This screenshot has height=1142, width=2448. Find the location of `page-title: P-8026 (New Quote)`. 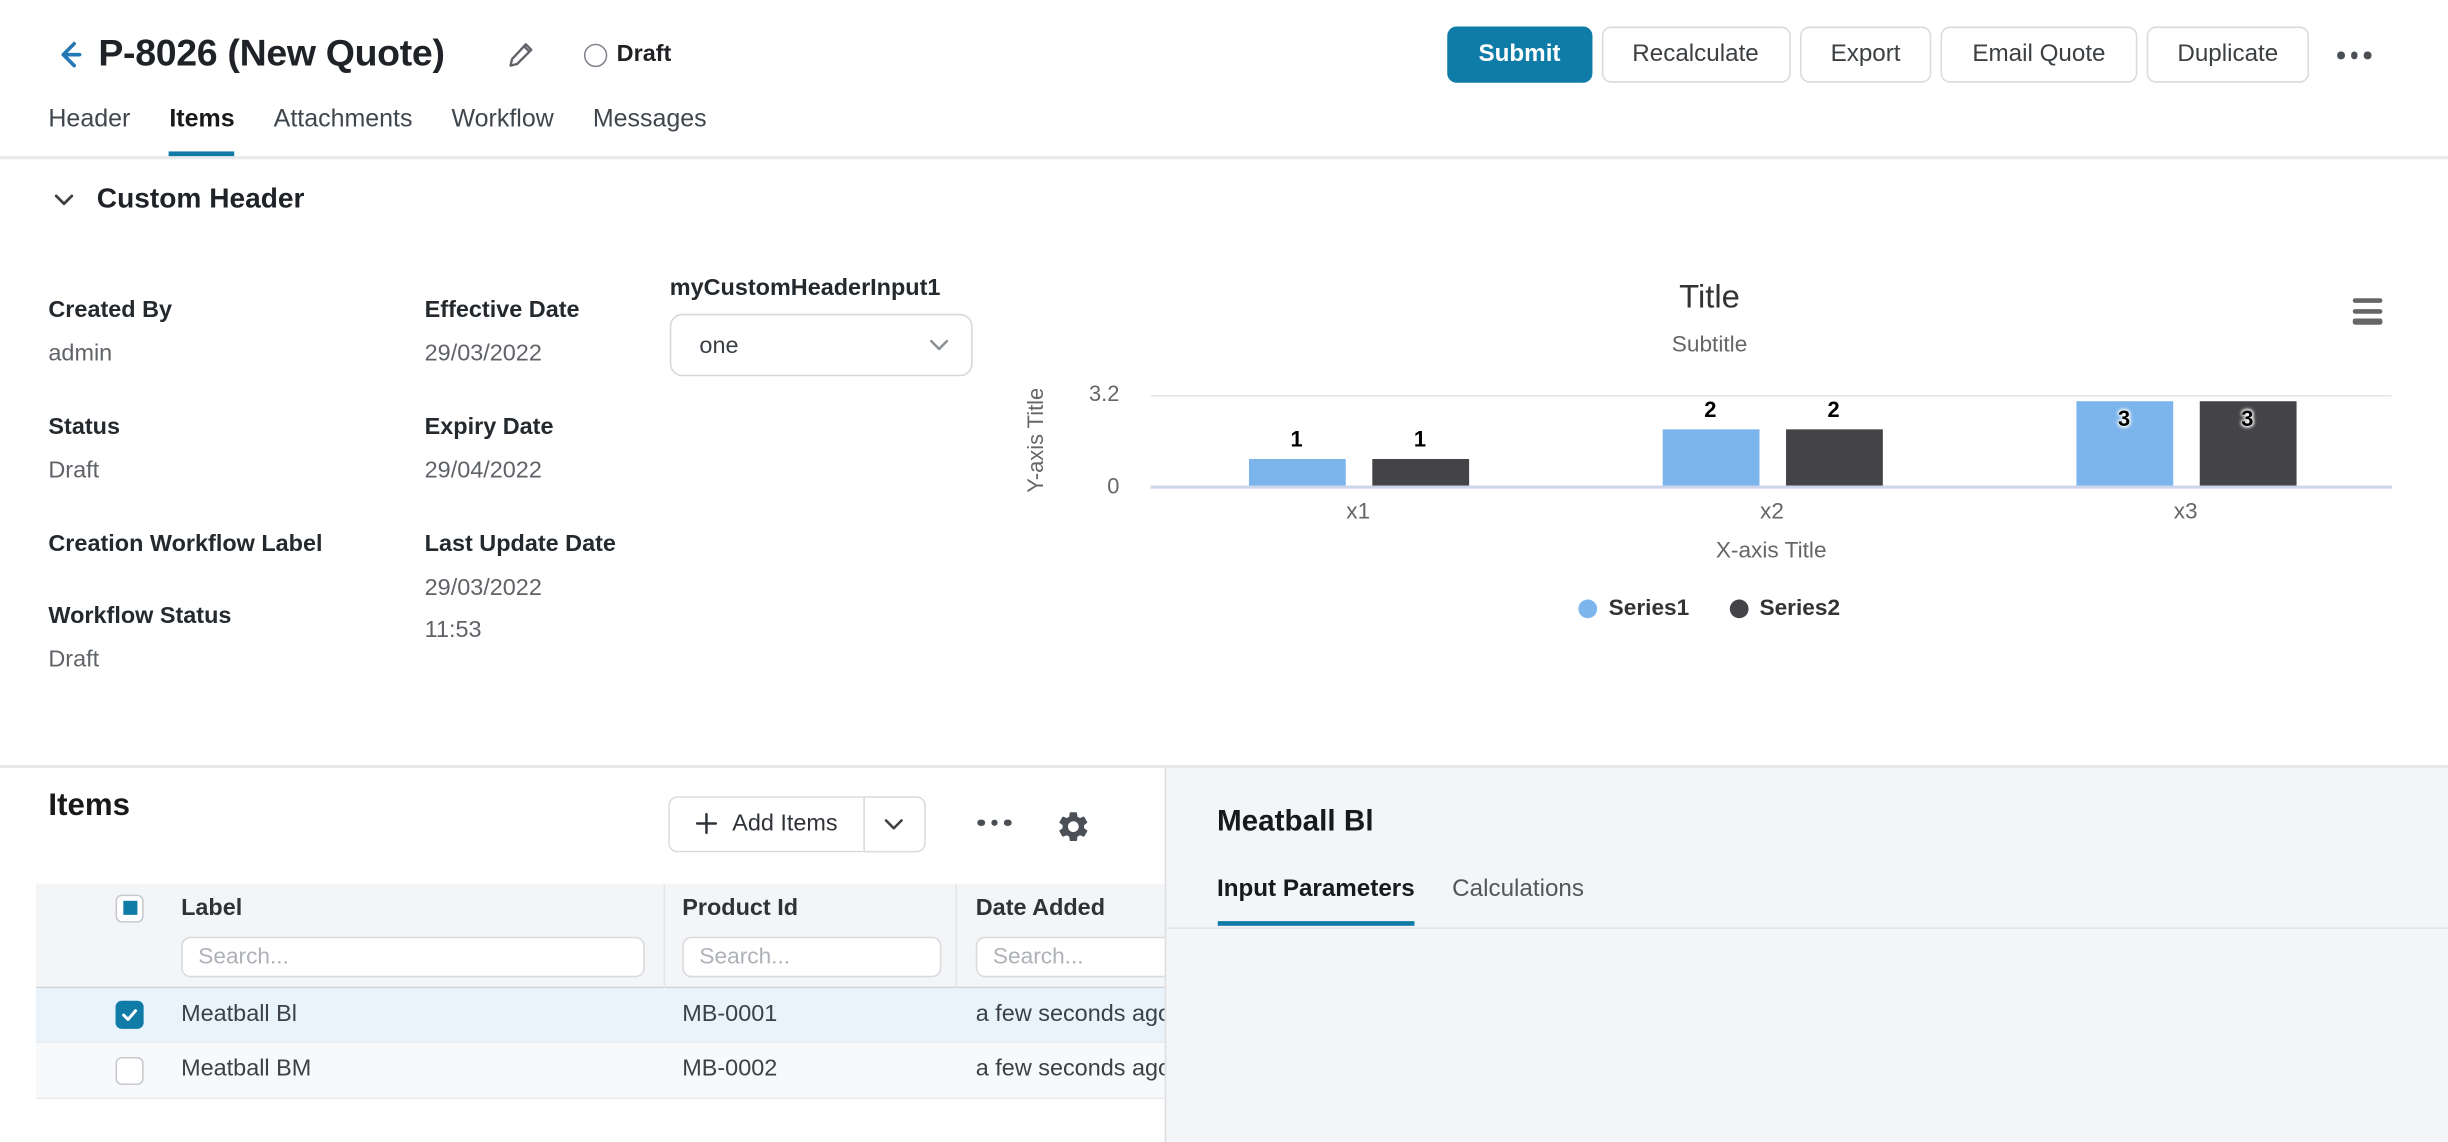

page-title: P-8026 (New Quote) is located at coordinates (271, 53).